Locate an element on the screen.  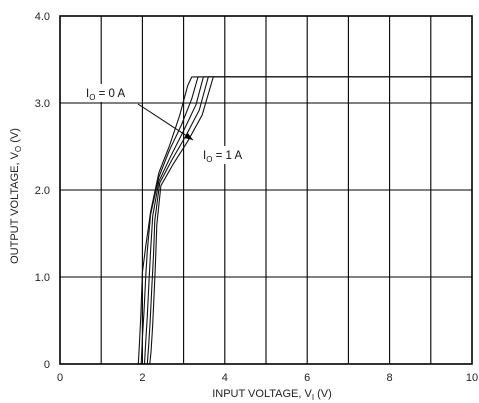
x-tick-label: 10 is located at coordinates (472, 378).